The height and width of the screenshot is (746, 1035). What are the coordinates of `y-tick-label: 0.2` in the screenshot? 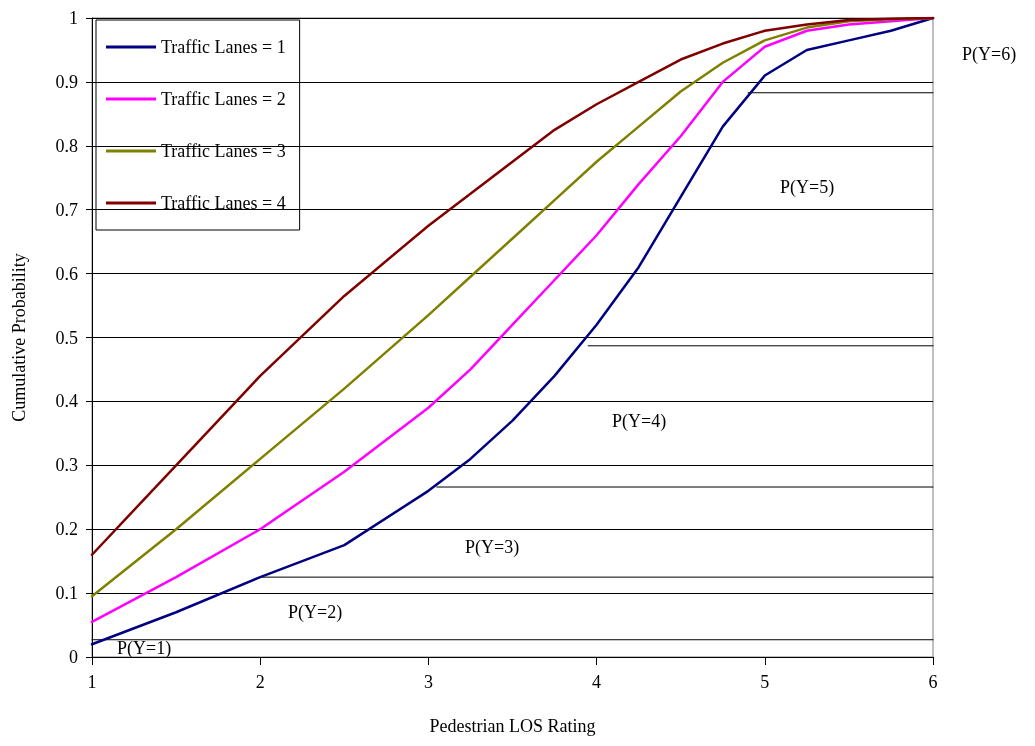 It's located at (66, 529).